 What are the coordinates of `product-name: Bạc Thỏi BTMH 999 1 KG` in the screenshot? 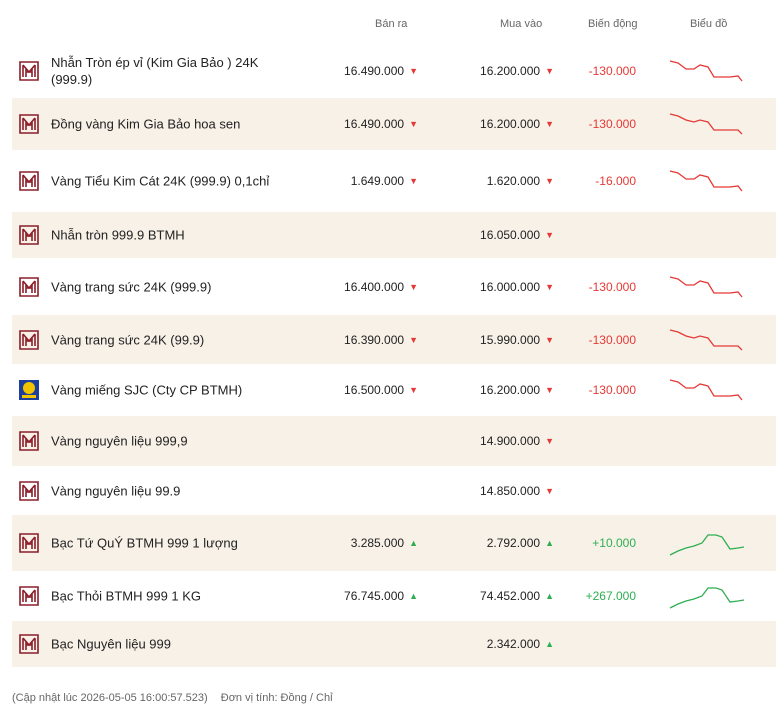 It's located at (126, 596).